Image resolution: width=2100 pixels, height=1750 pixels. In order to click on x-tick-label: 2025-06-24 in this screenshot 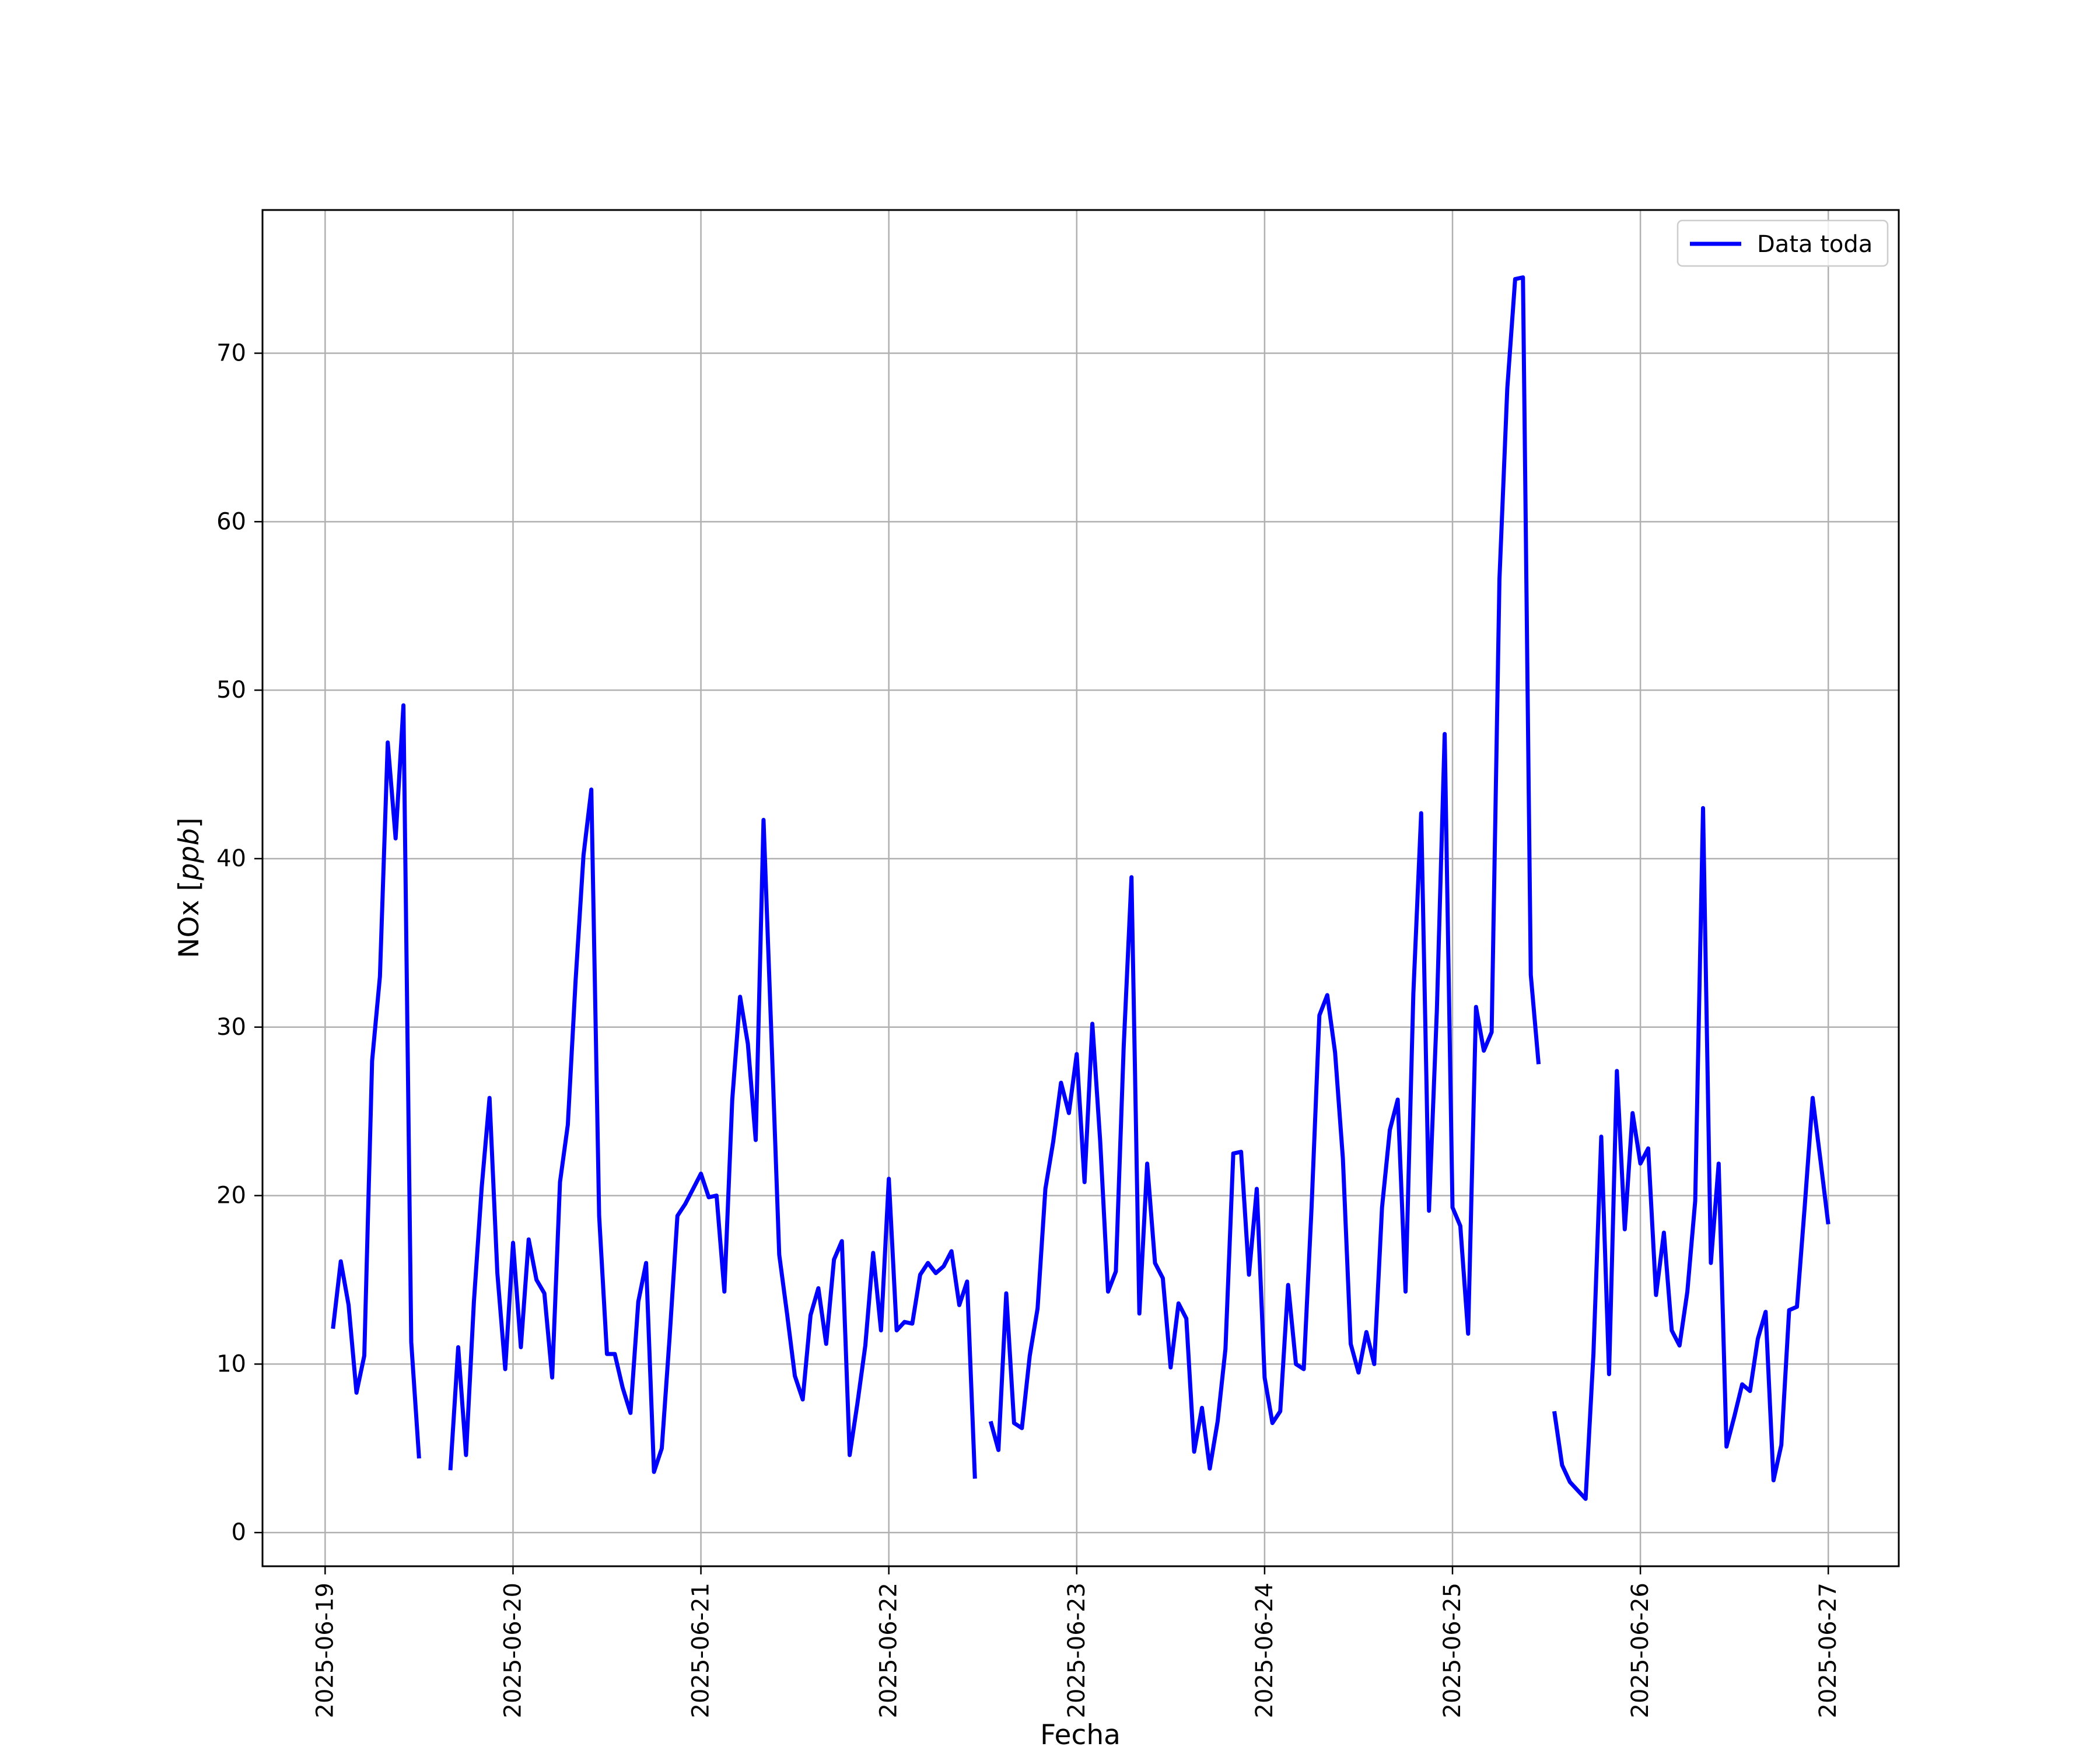, I will do `click(1265, 1650)`.